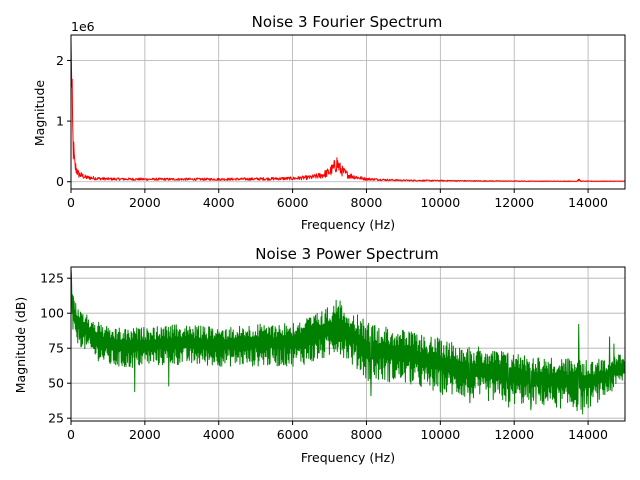 The image size is (640, 480). Describe the element at coordinates (348, 224) in the screenshot. I see `fourier-x-axis-label: Frequency (Hz)` at that location.